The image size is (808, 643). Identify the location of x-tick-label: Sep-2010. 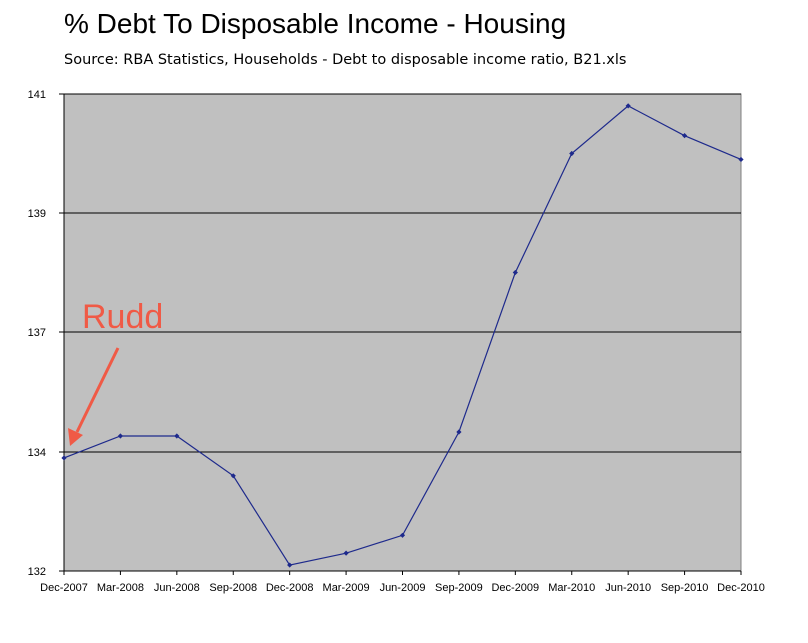
(685, 588).